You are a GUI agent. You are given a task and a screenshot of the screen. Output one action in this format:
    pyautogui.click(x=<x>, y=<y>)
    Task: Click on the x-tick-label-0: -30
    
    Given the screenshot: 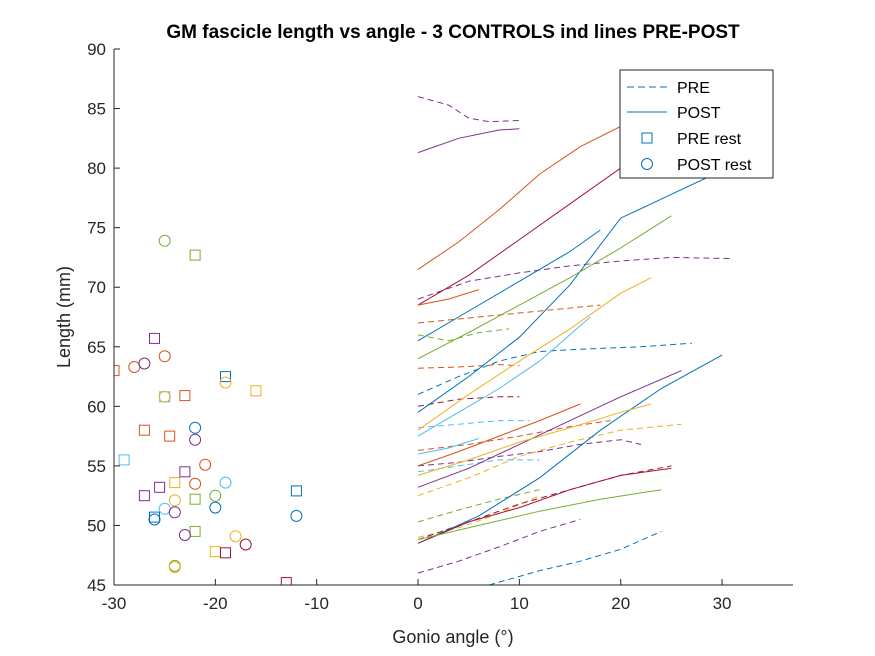 What is the action you would take?
    pyautogui.click(x=114, y=603)
    